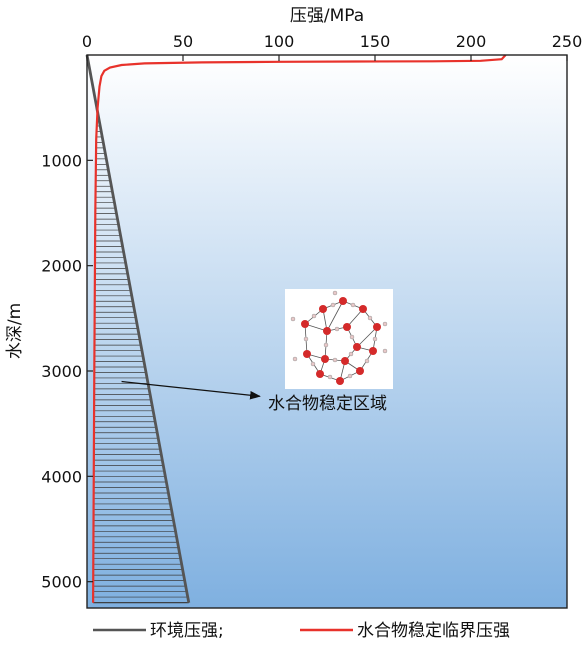 The width and height of the screenshot is (587, 646). What do you see at coordinates (61, 371) in the screenshot?
I see `y-tick-label: 3000` at bounding box center [61, 371].